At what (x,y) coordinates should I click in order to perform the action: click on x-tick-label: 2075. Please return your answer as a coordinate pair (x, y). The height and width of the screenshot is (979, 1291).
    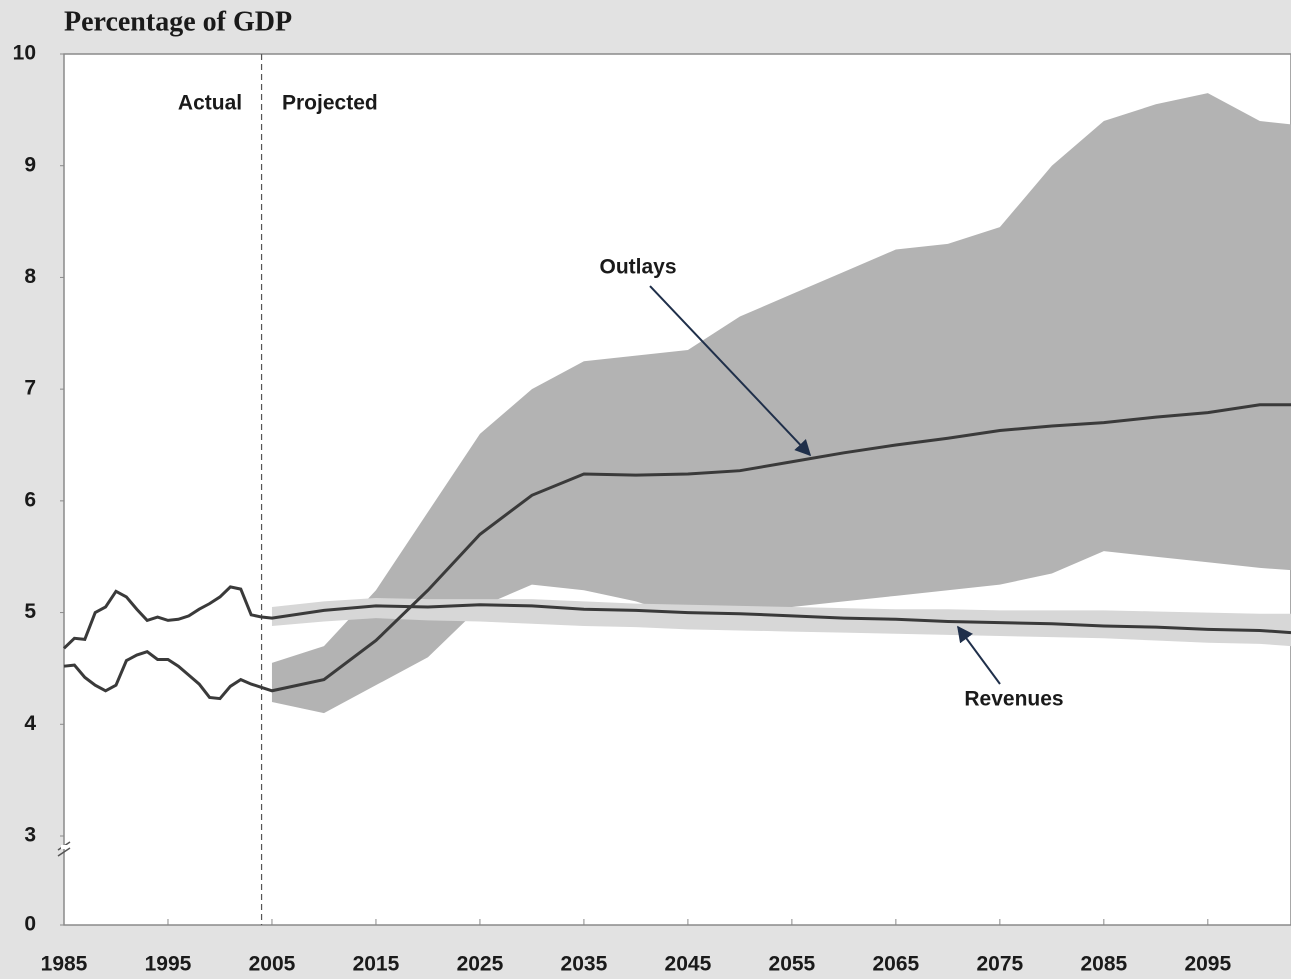
    Looking at the image, I should click on (999, 964).